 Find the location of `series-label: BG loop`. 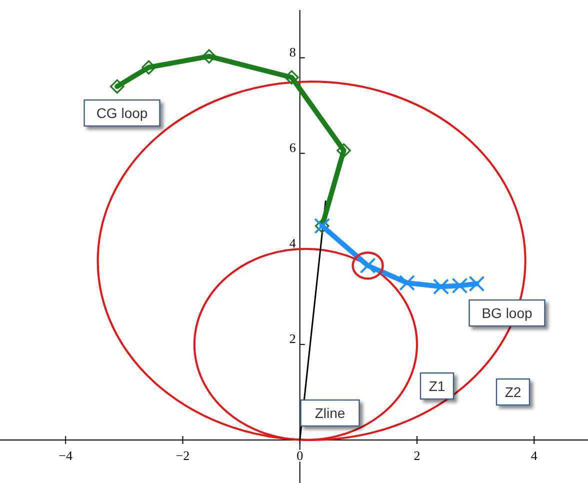

series-label: BG loop is located at coordinates (507, 312).